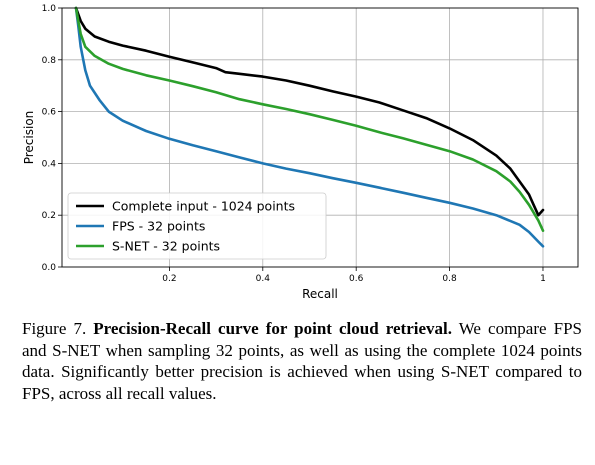 This screenshot has width=595, height=465. Describe the element at coordinates (158, 226) in the screenshot. I see `legend-label-1: FPS - 32 points` at that location.